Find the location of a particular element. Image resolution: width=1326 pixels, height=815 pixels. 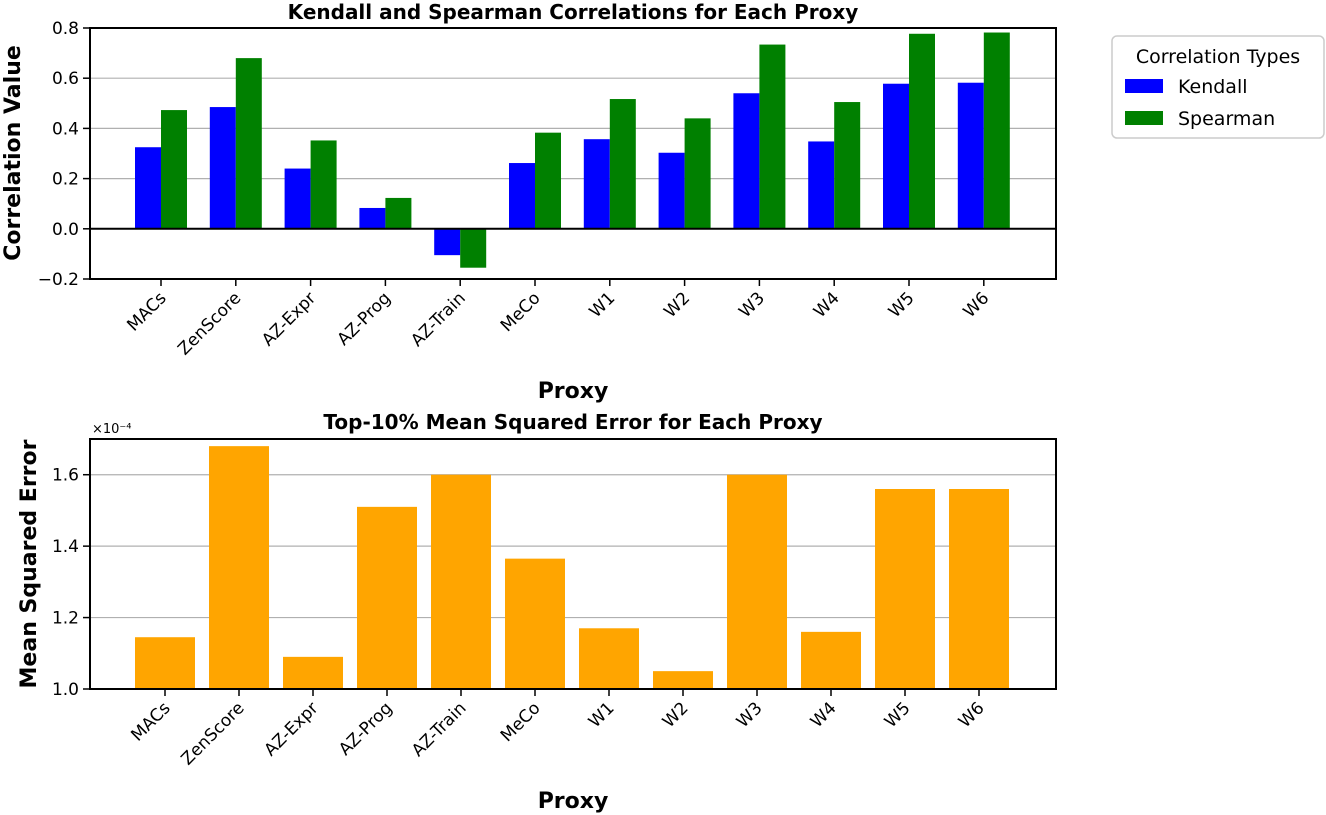

chart1-legend: Correlation Types Kendall Spearman is located at coordinates (1218, 87).